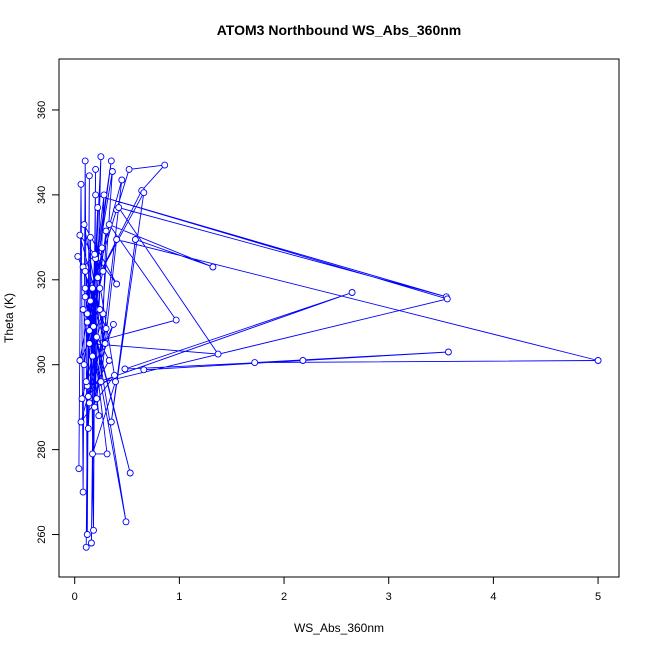 This screenshot has height=650, width=650. What do you see at coordinates (42, 534) in the screenshot?
I see `y-tick-label: 260` at bounding box center [42, 534].